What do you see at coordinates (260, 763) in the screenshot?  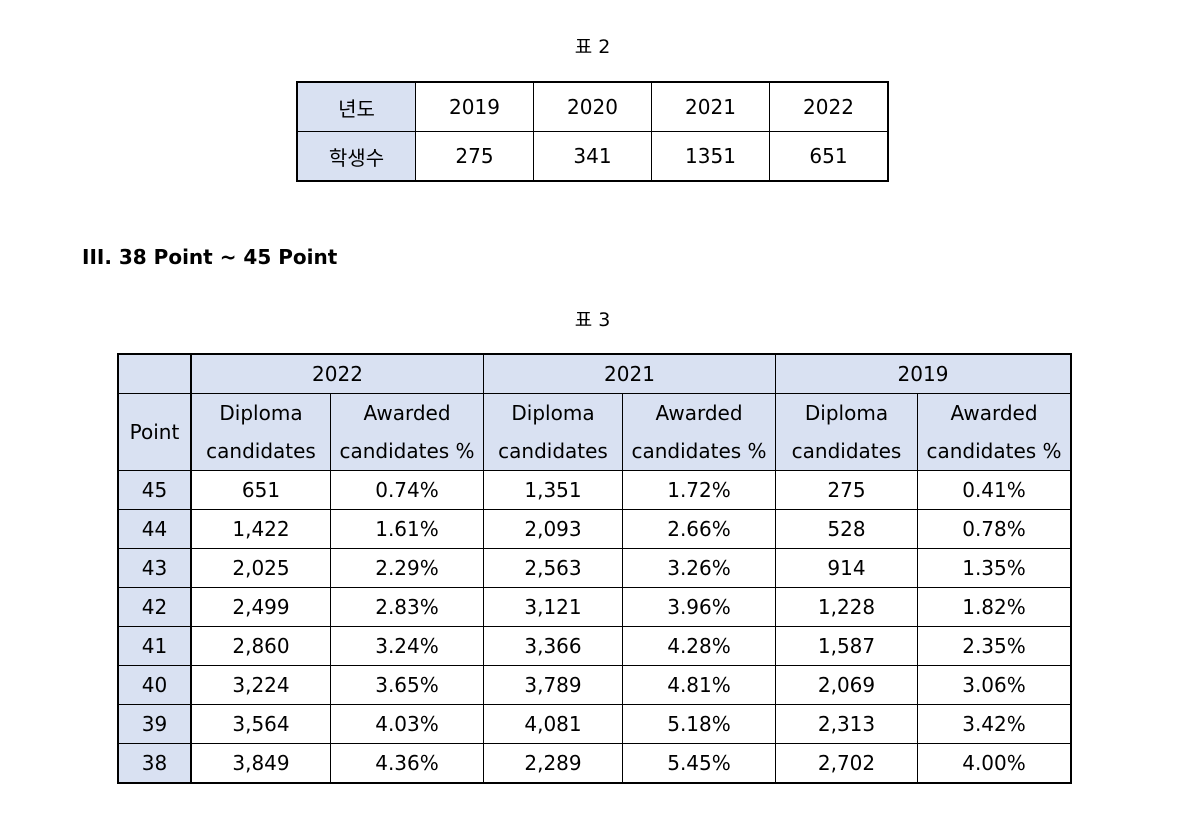 I see `diploma-cell: 3,849` at bounding box center [260, 763].